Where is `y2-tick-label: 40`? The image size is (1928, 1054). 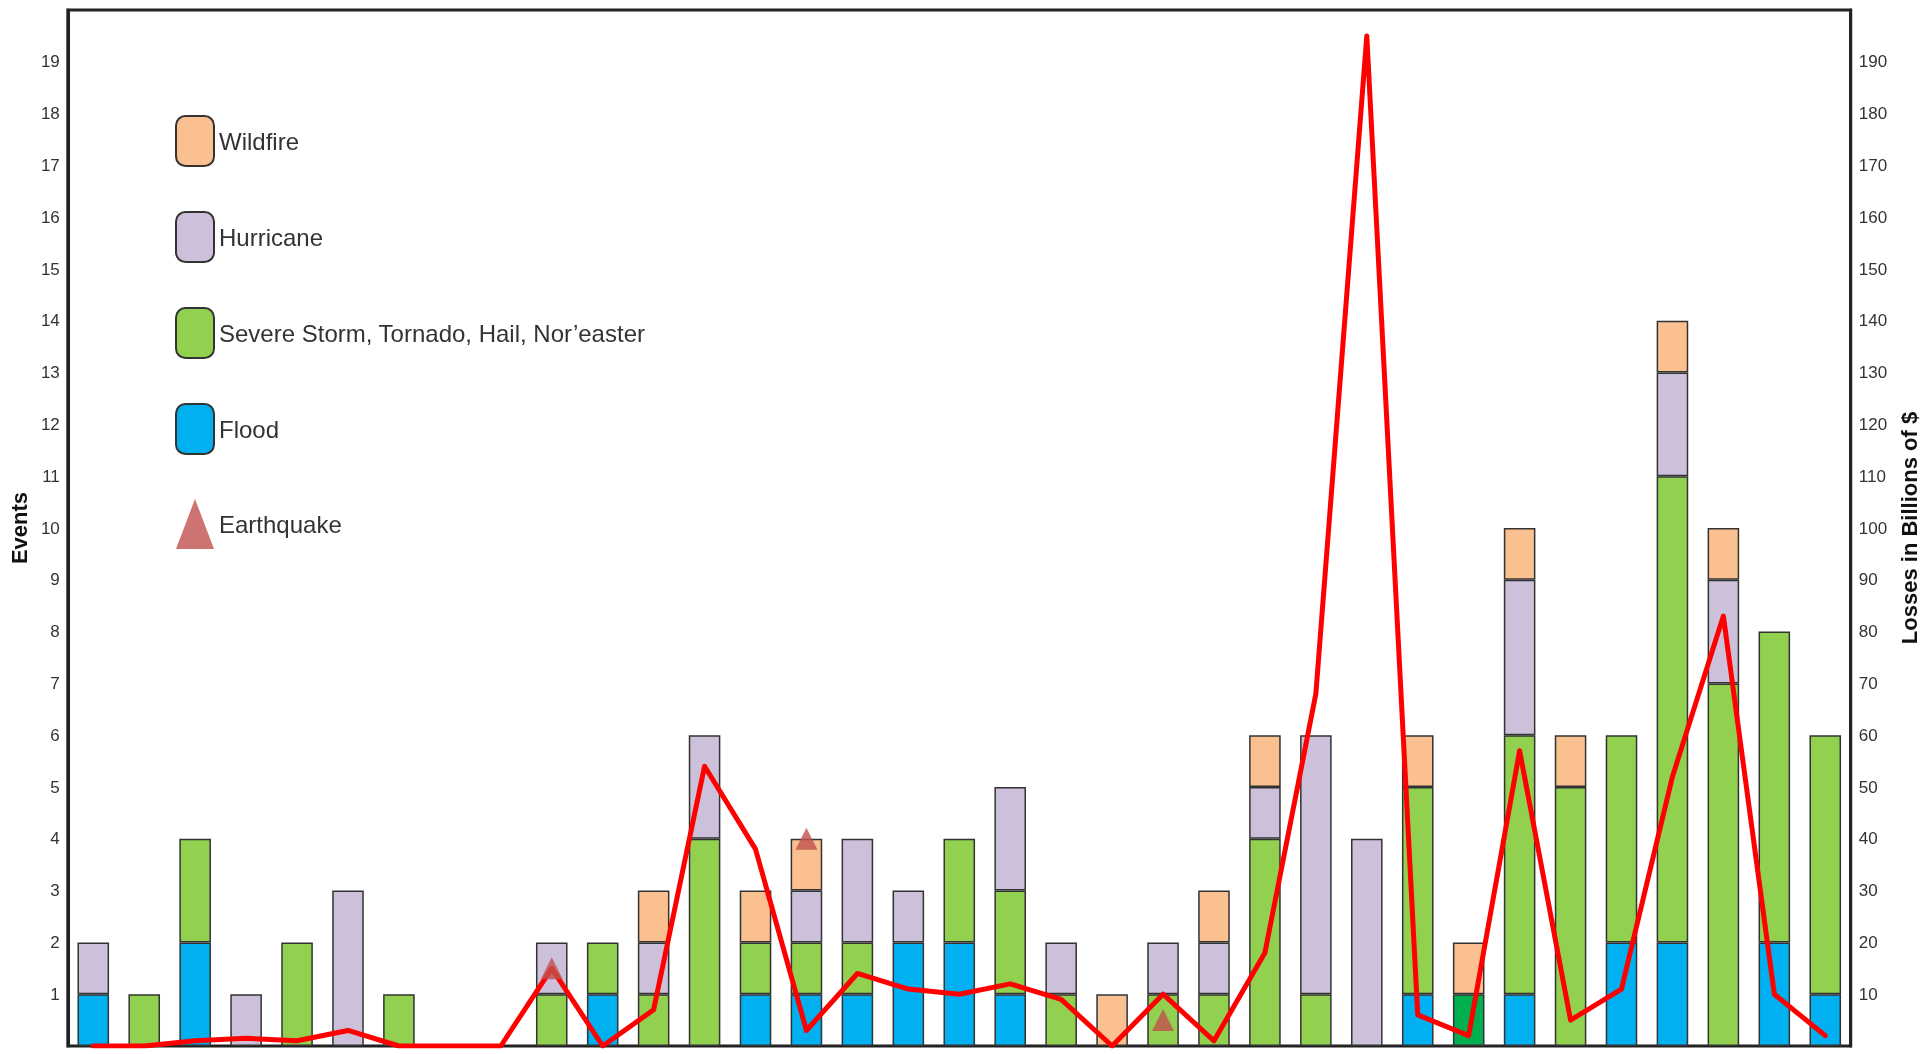
y2-tick-label: 40 is located at coordinates (1868, 839).